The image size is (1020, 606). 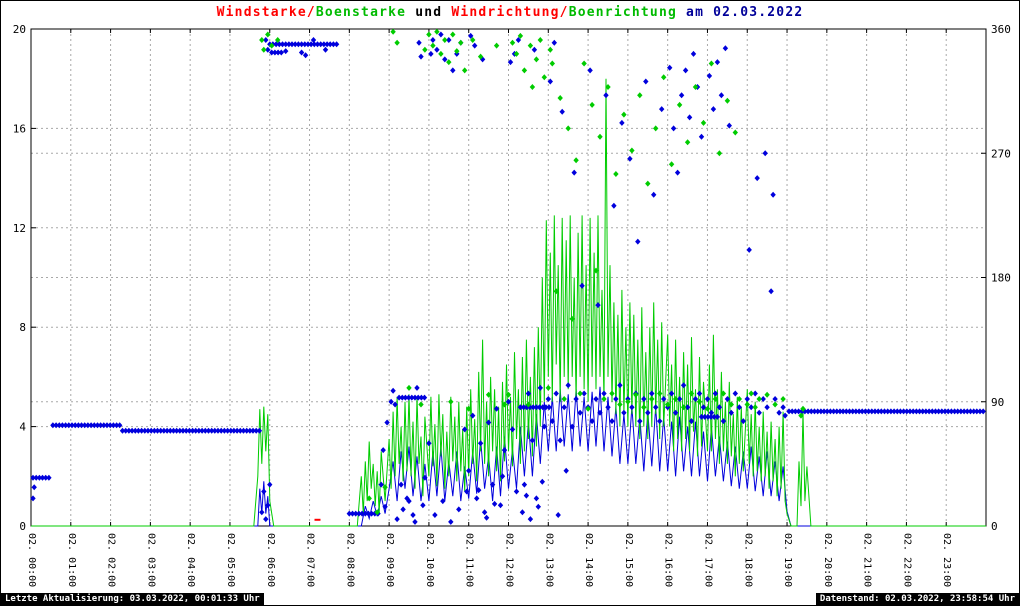 What do you see at coordinates (997, 402) in the screenshot?
I see `right-axis-tick-label: 90` at bounding box center [997, 402].